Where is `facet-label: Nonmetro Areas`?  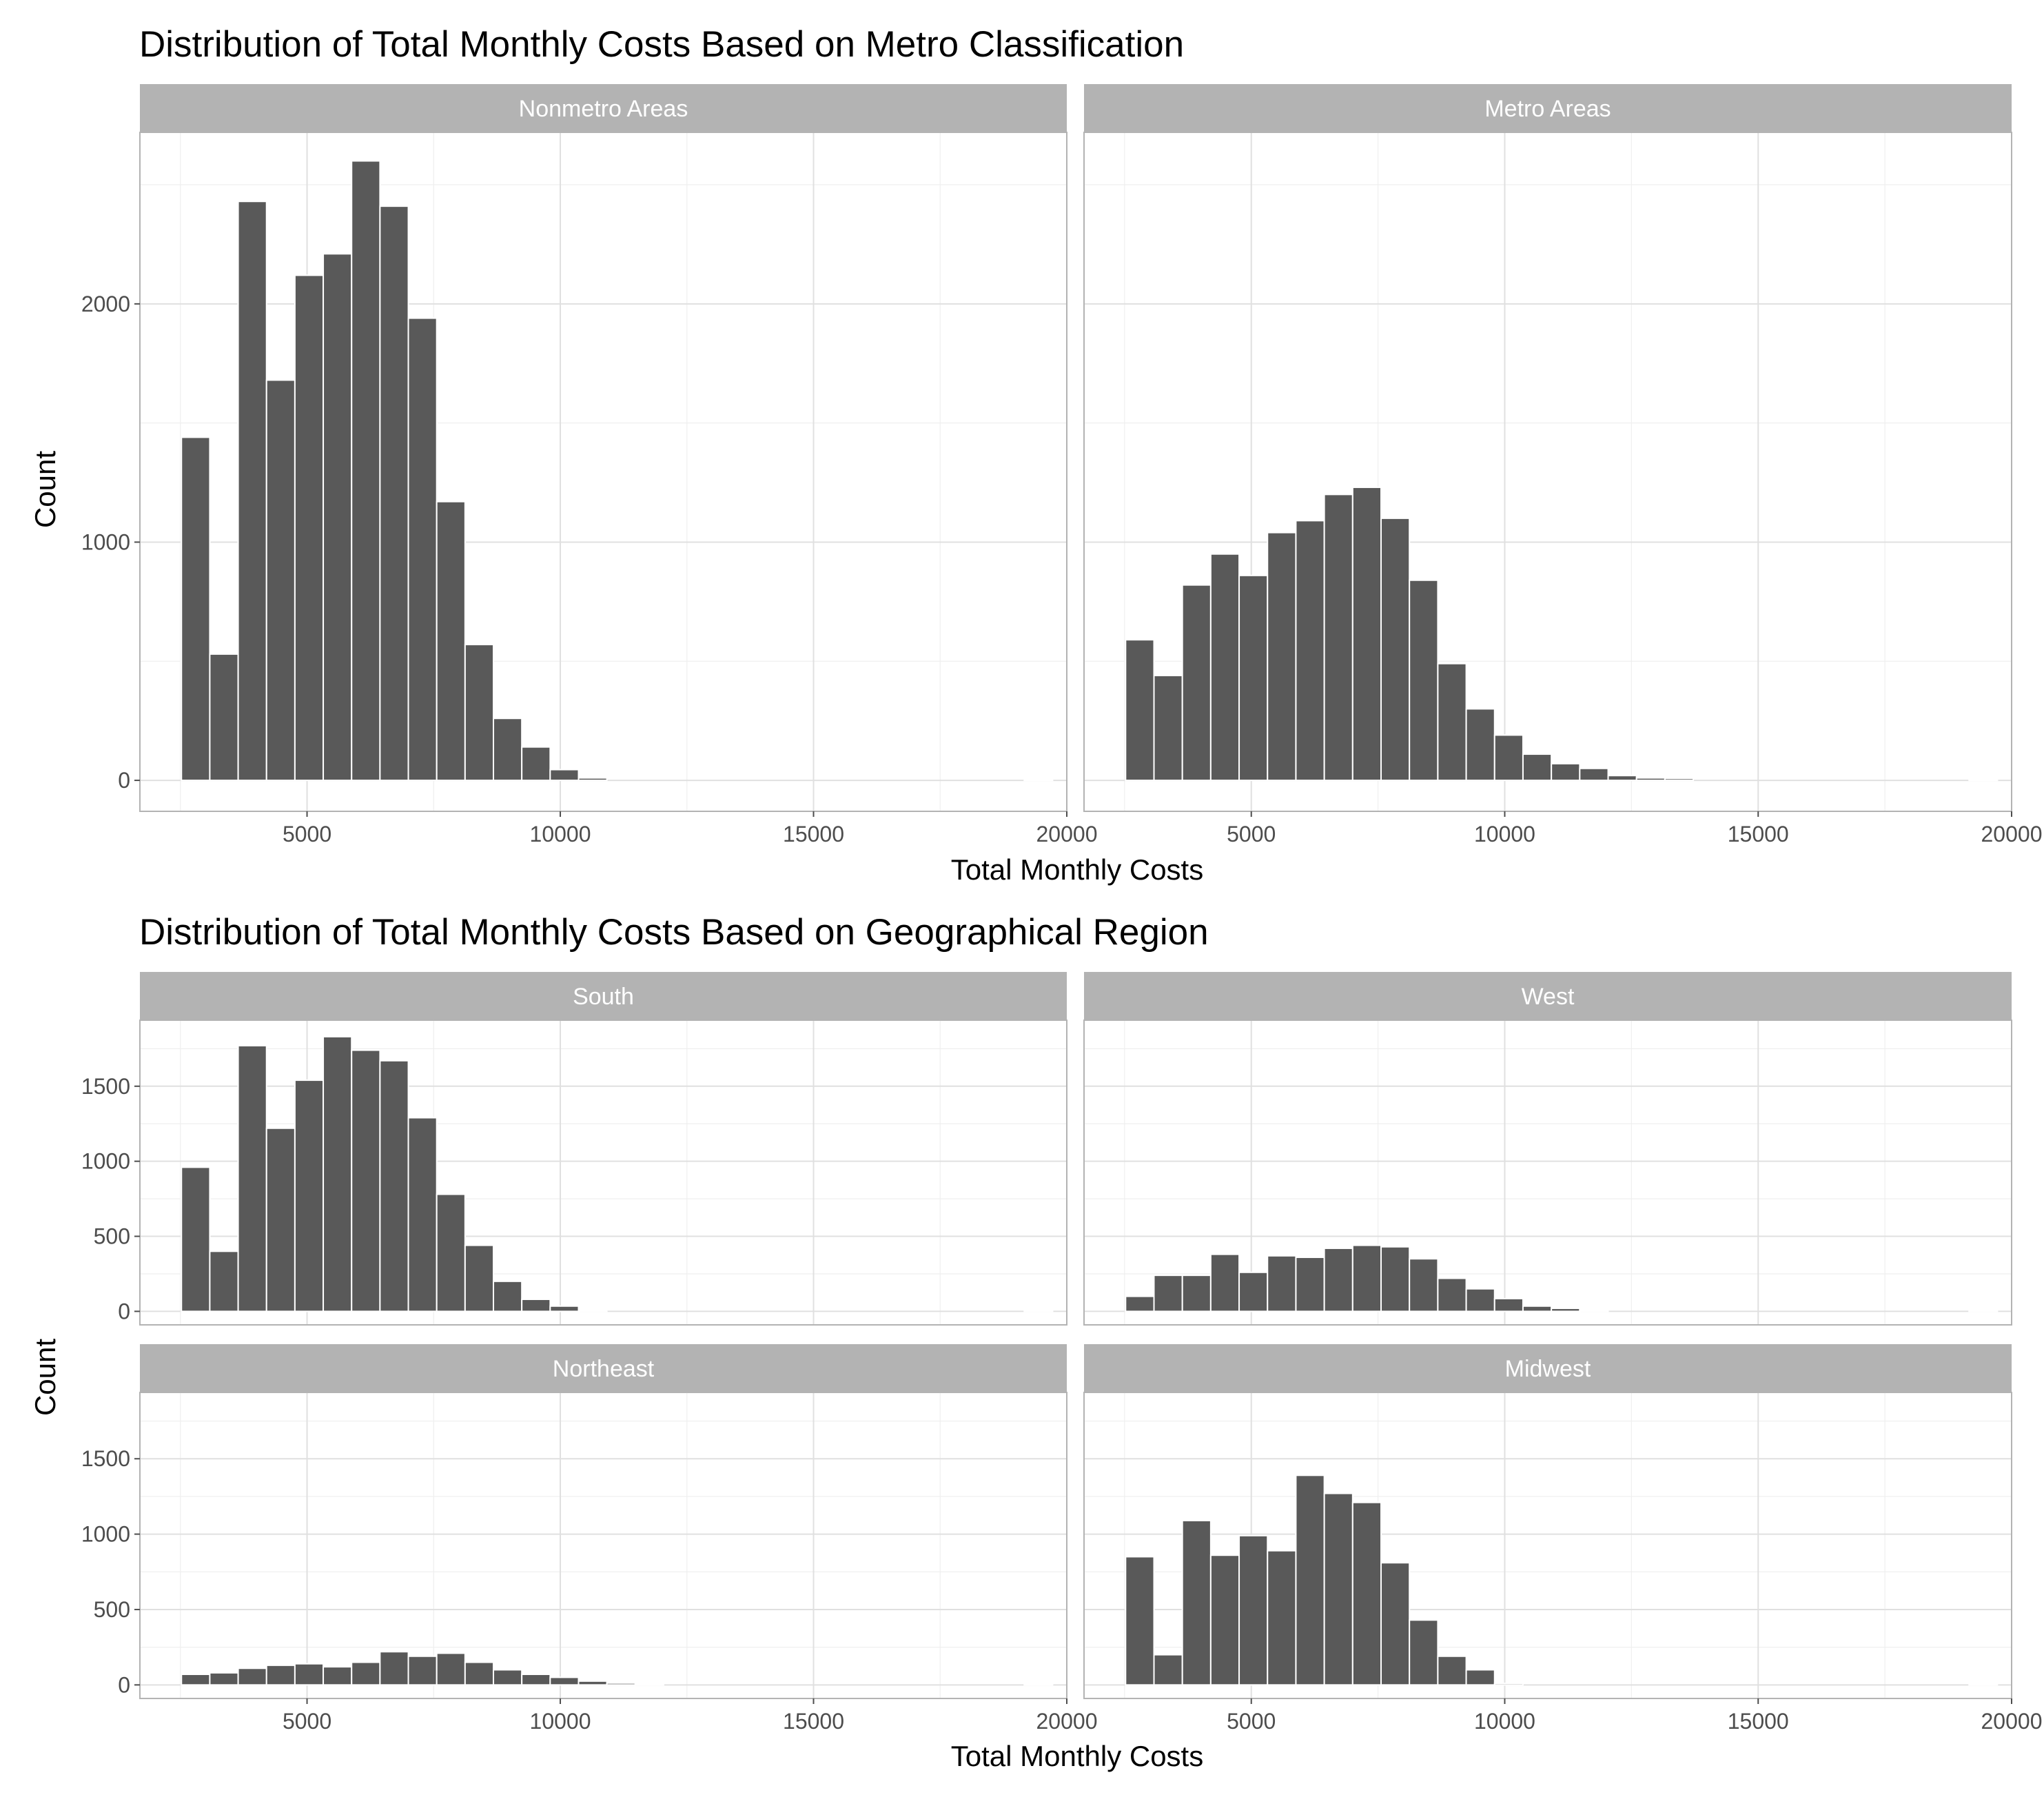
facet-label: Nonmetro Areas is located at coordinates (603, 109).